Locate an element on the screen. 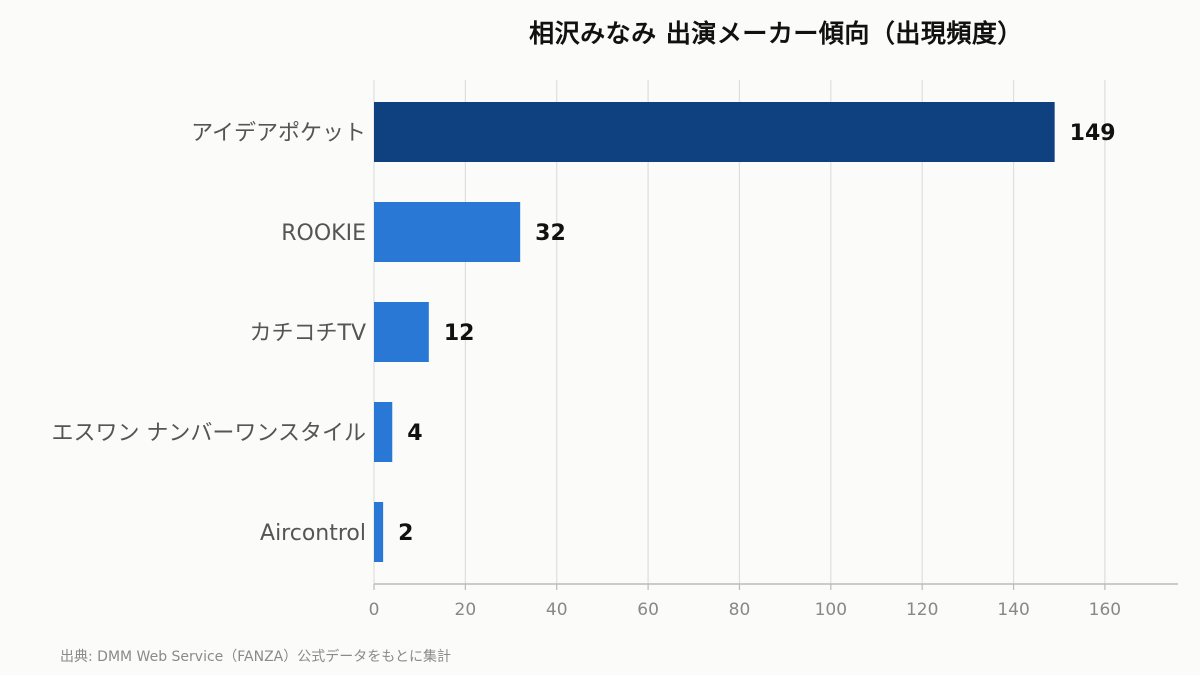  category-label: エスワン ナンバーワンスタイル is located at coordinates (208, 433).